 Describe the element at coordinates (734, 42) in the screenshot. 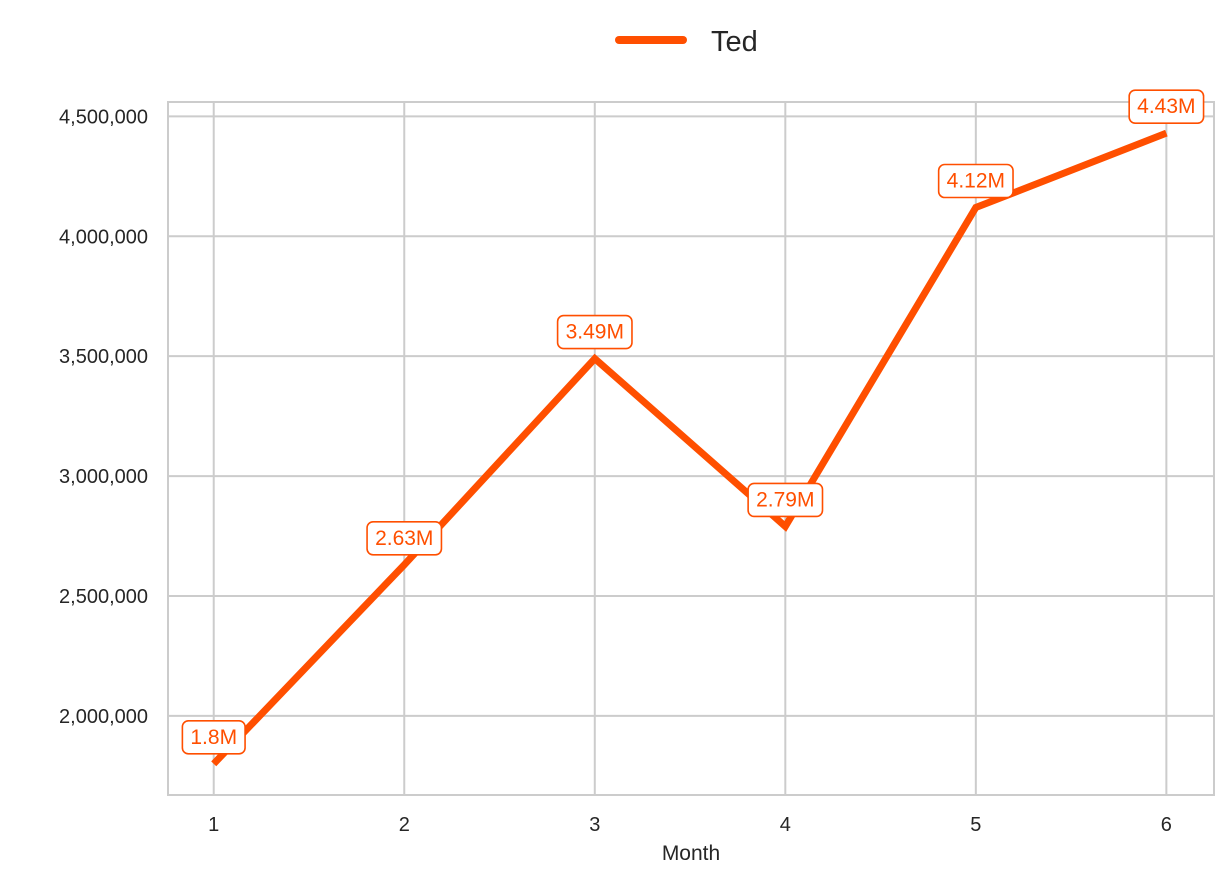

I see `legend-label-ted: Ted` at that location.